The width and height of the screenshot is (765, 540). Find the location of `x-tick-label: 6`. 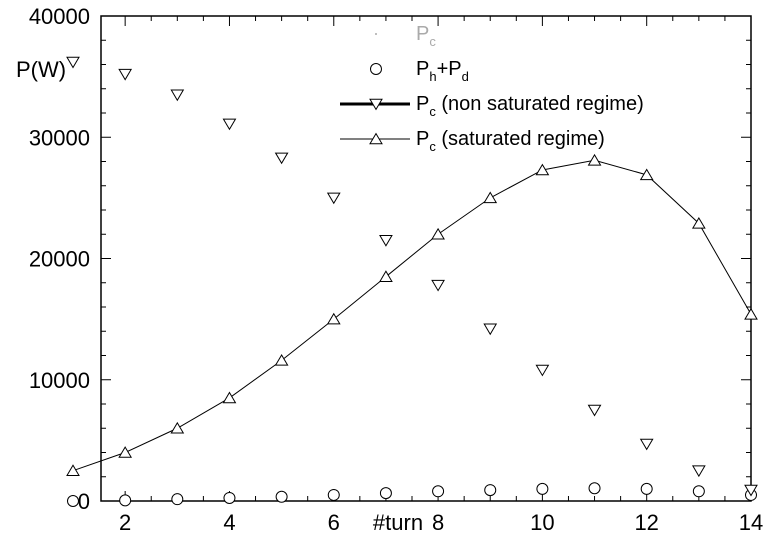

x-tick-label: 6 is located at coordinates (334, 522).